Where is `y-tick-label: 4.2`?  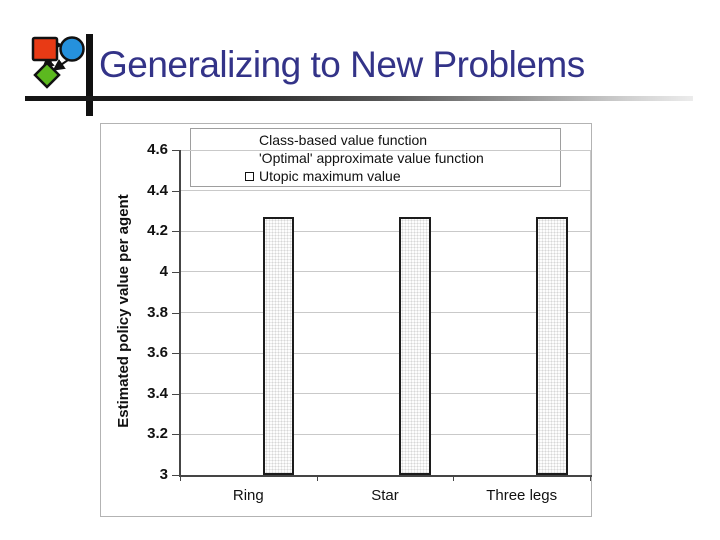 y-tick-label: 4.2 is located at coordinates (157, 231).